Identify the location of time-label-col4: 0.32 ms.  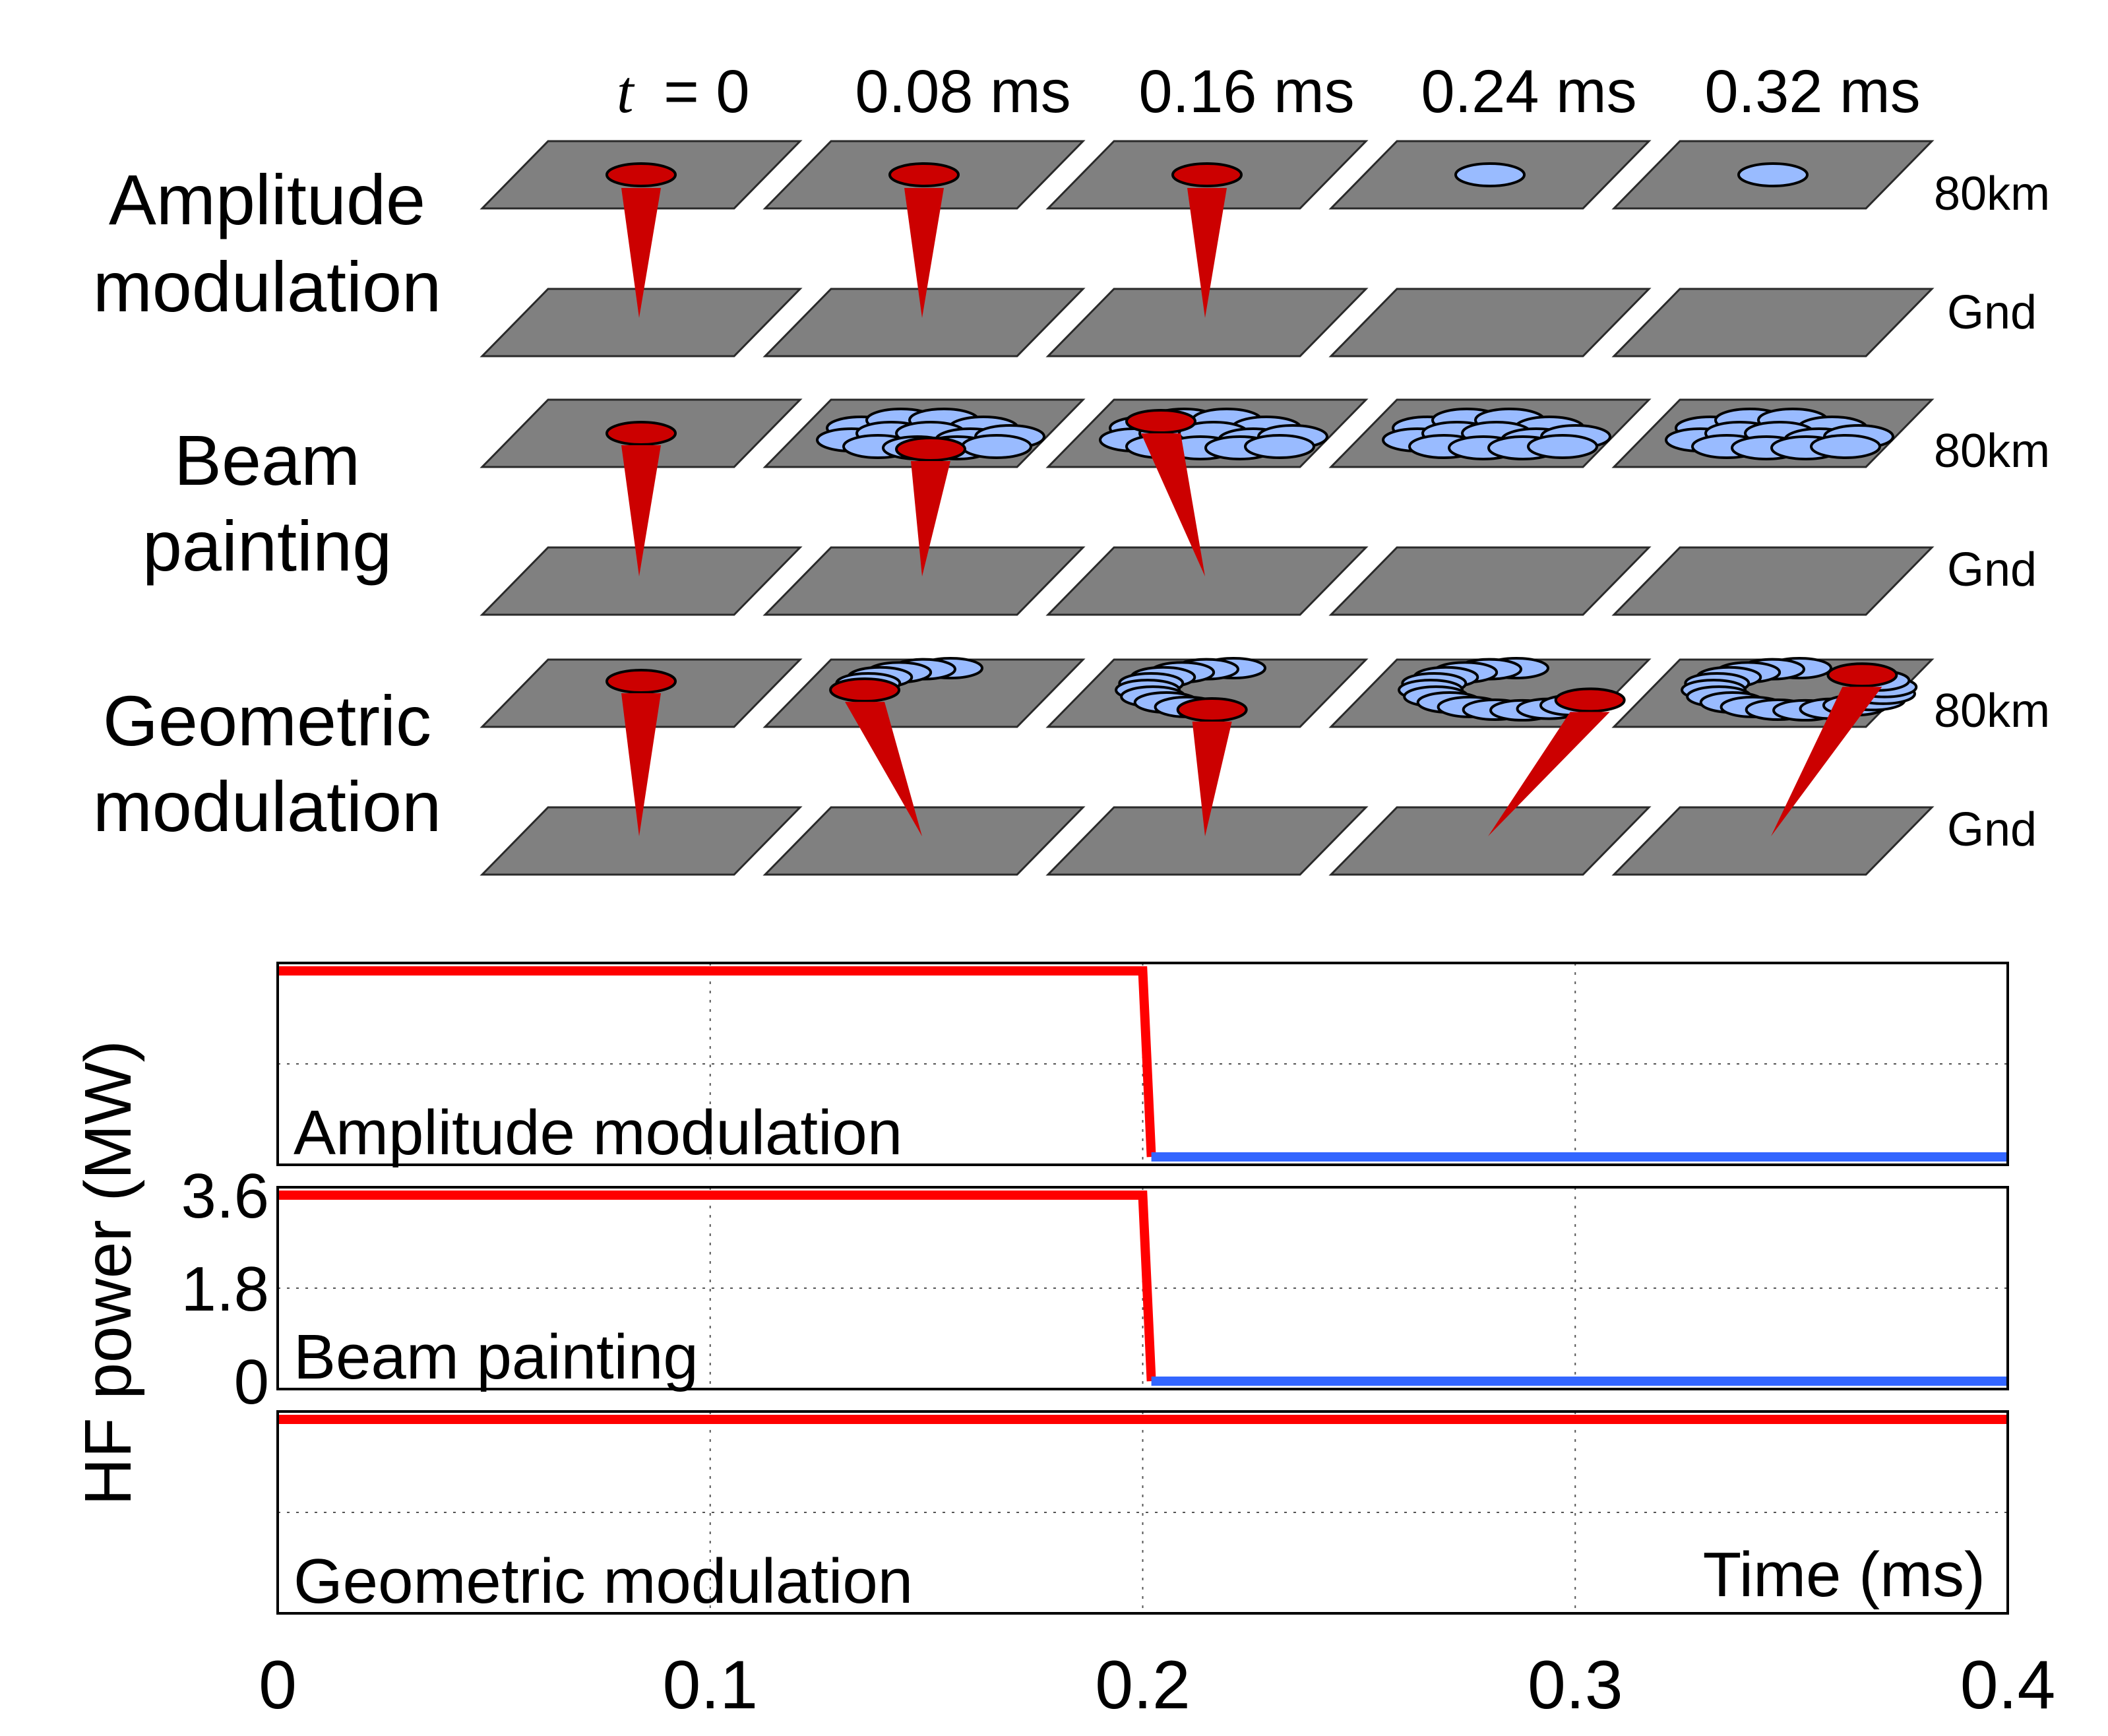
(1812, 91).